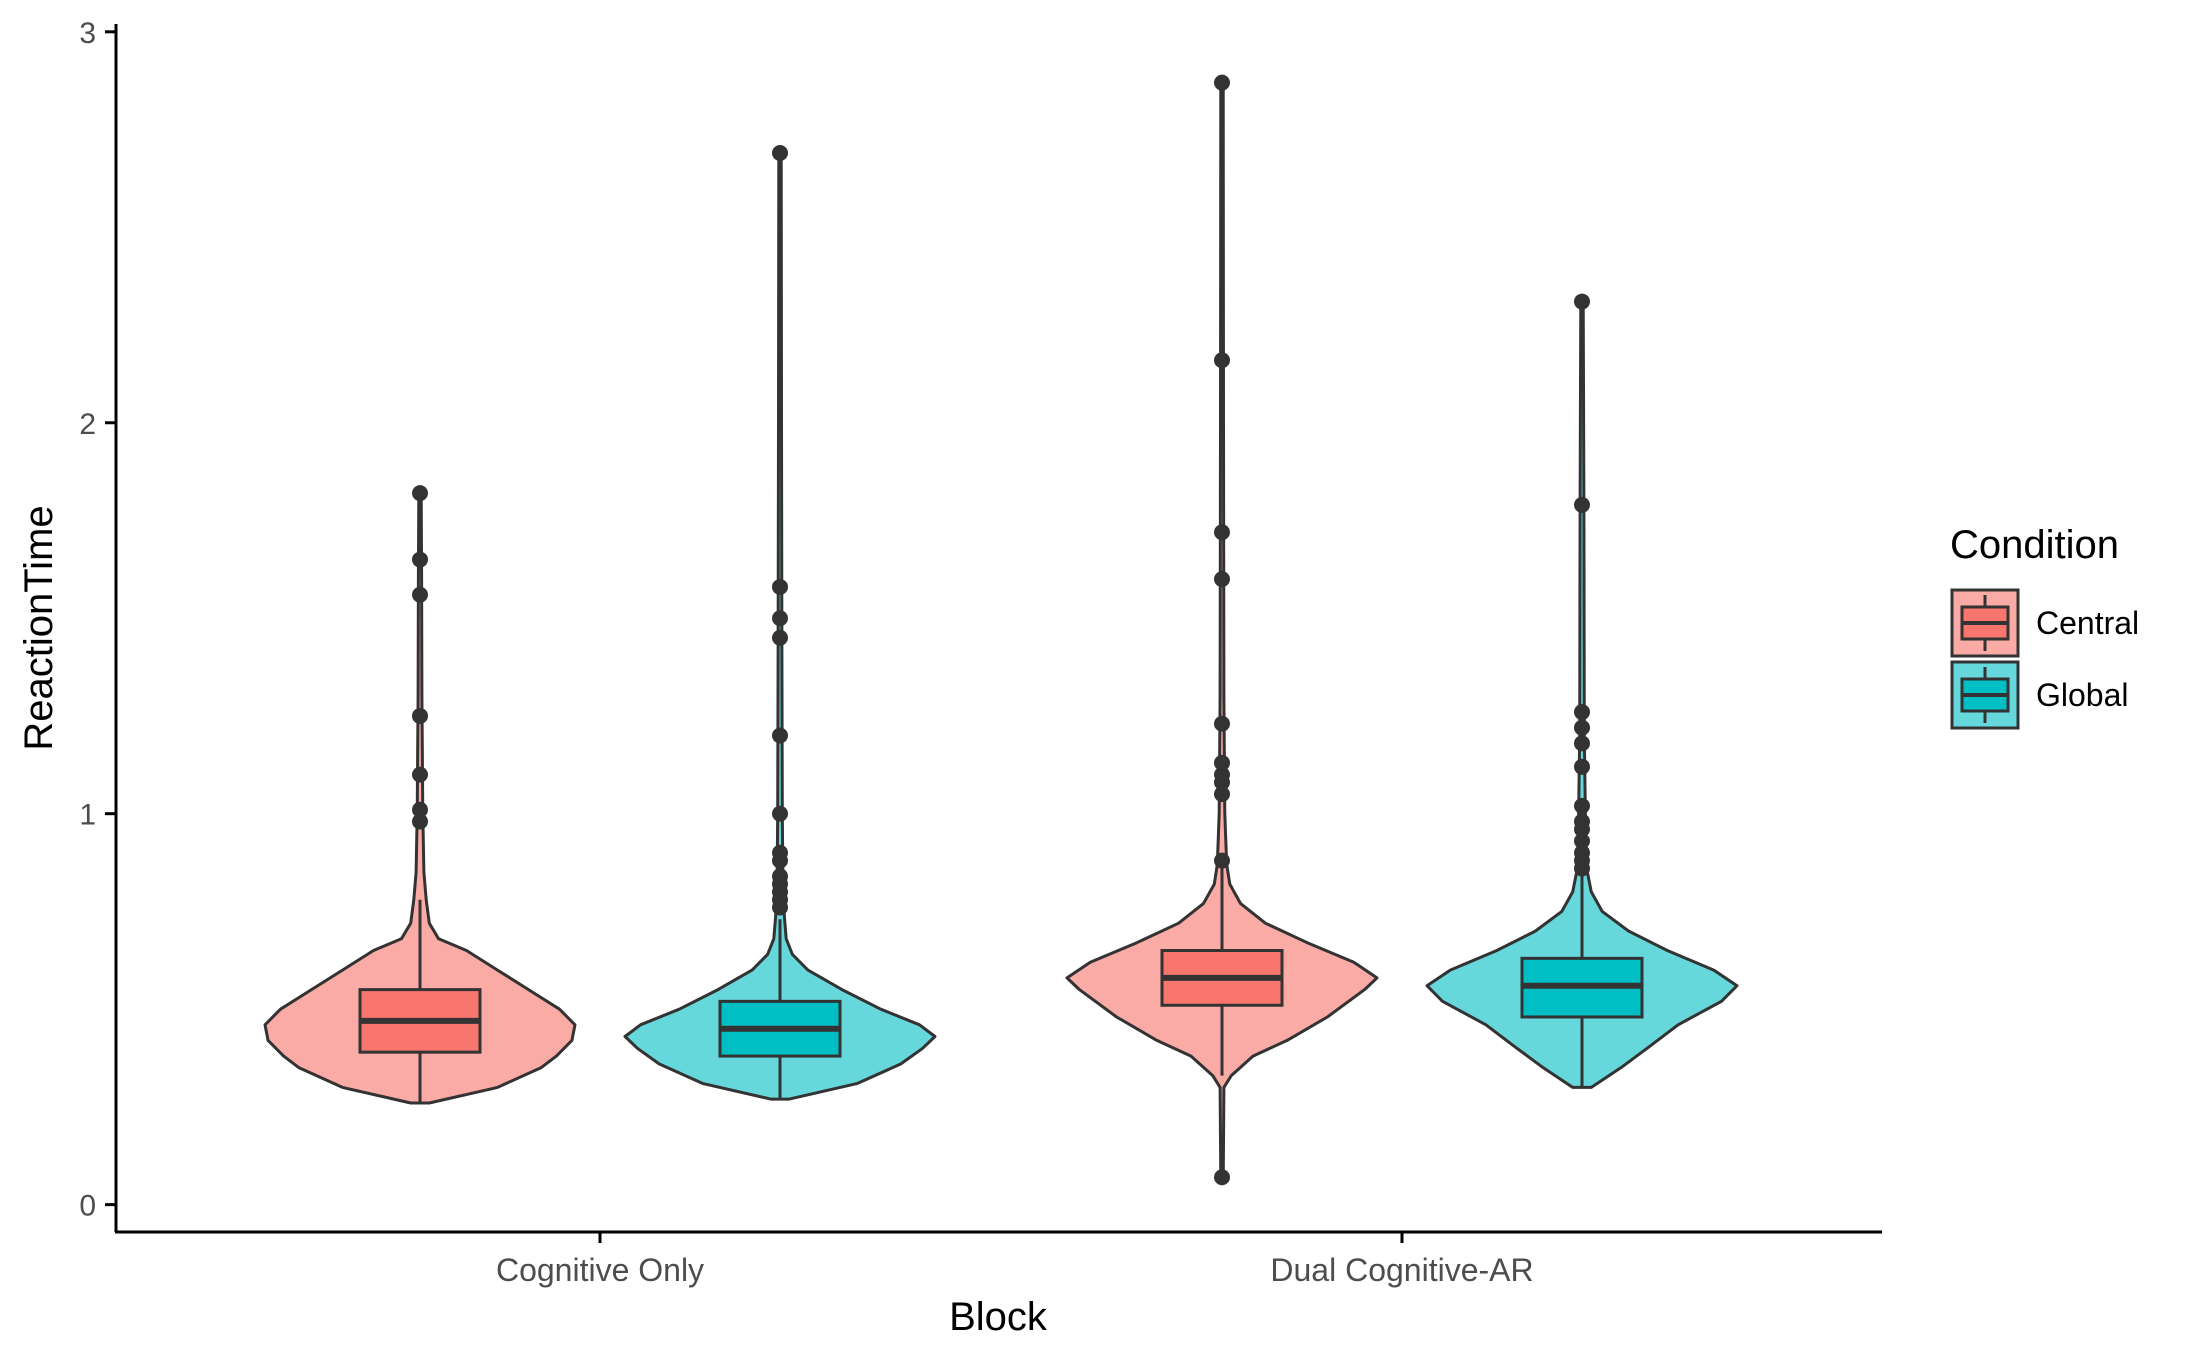  I want to click on legend-title: Condition, so click(2034, 545).